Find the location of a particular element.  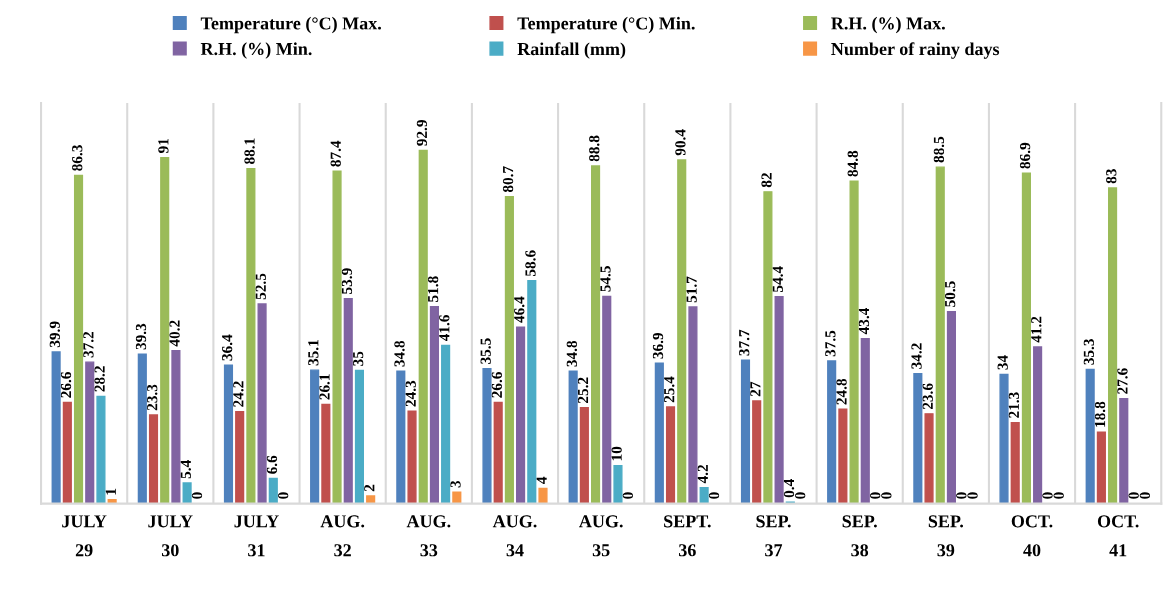

data-label: 1 is located at coordinates (110, 491).